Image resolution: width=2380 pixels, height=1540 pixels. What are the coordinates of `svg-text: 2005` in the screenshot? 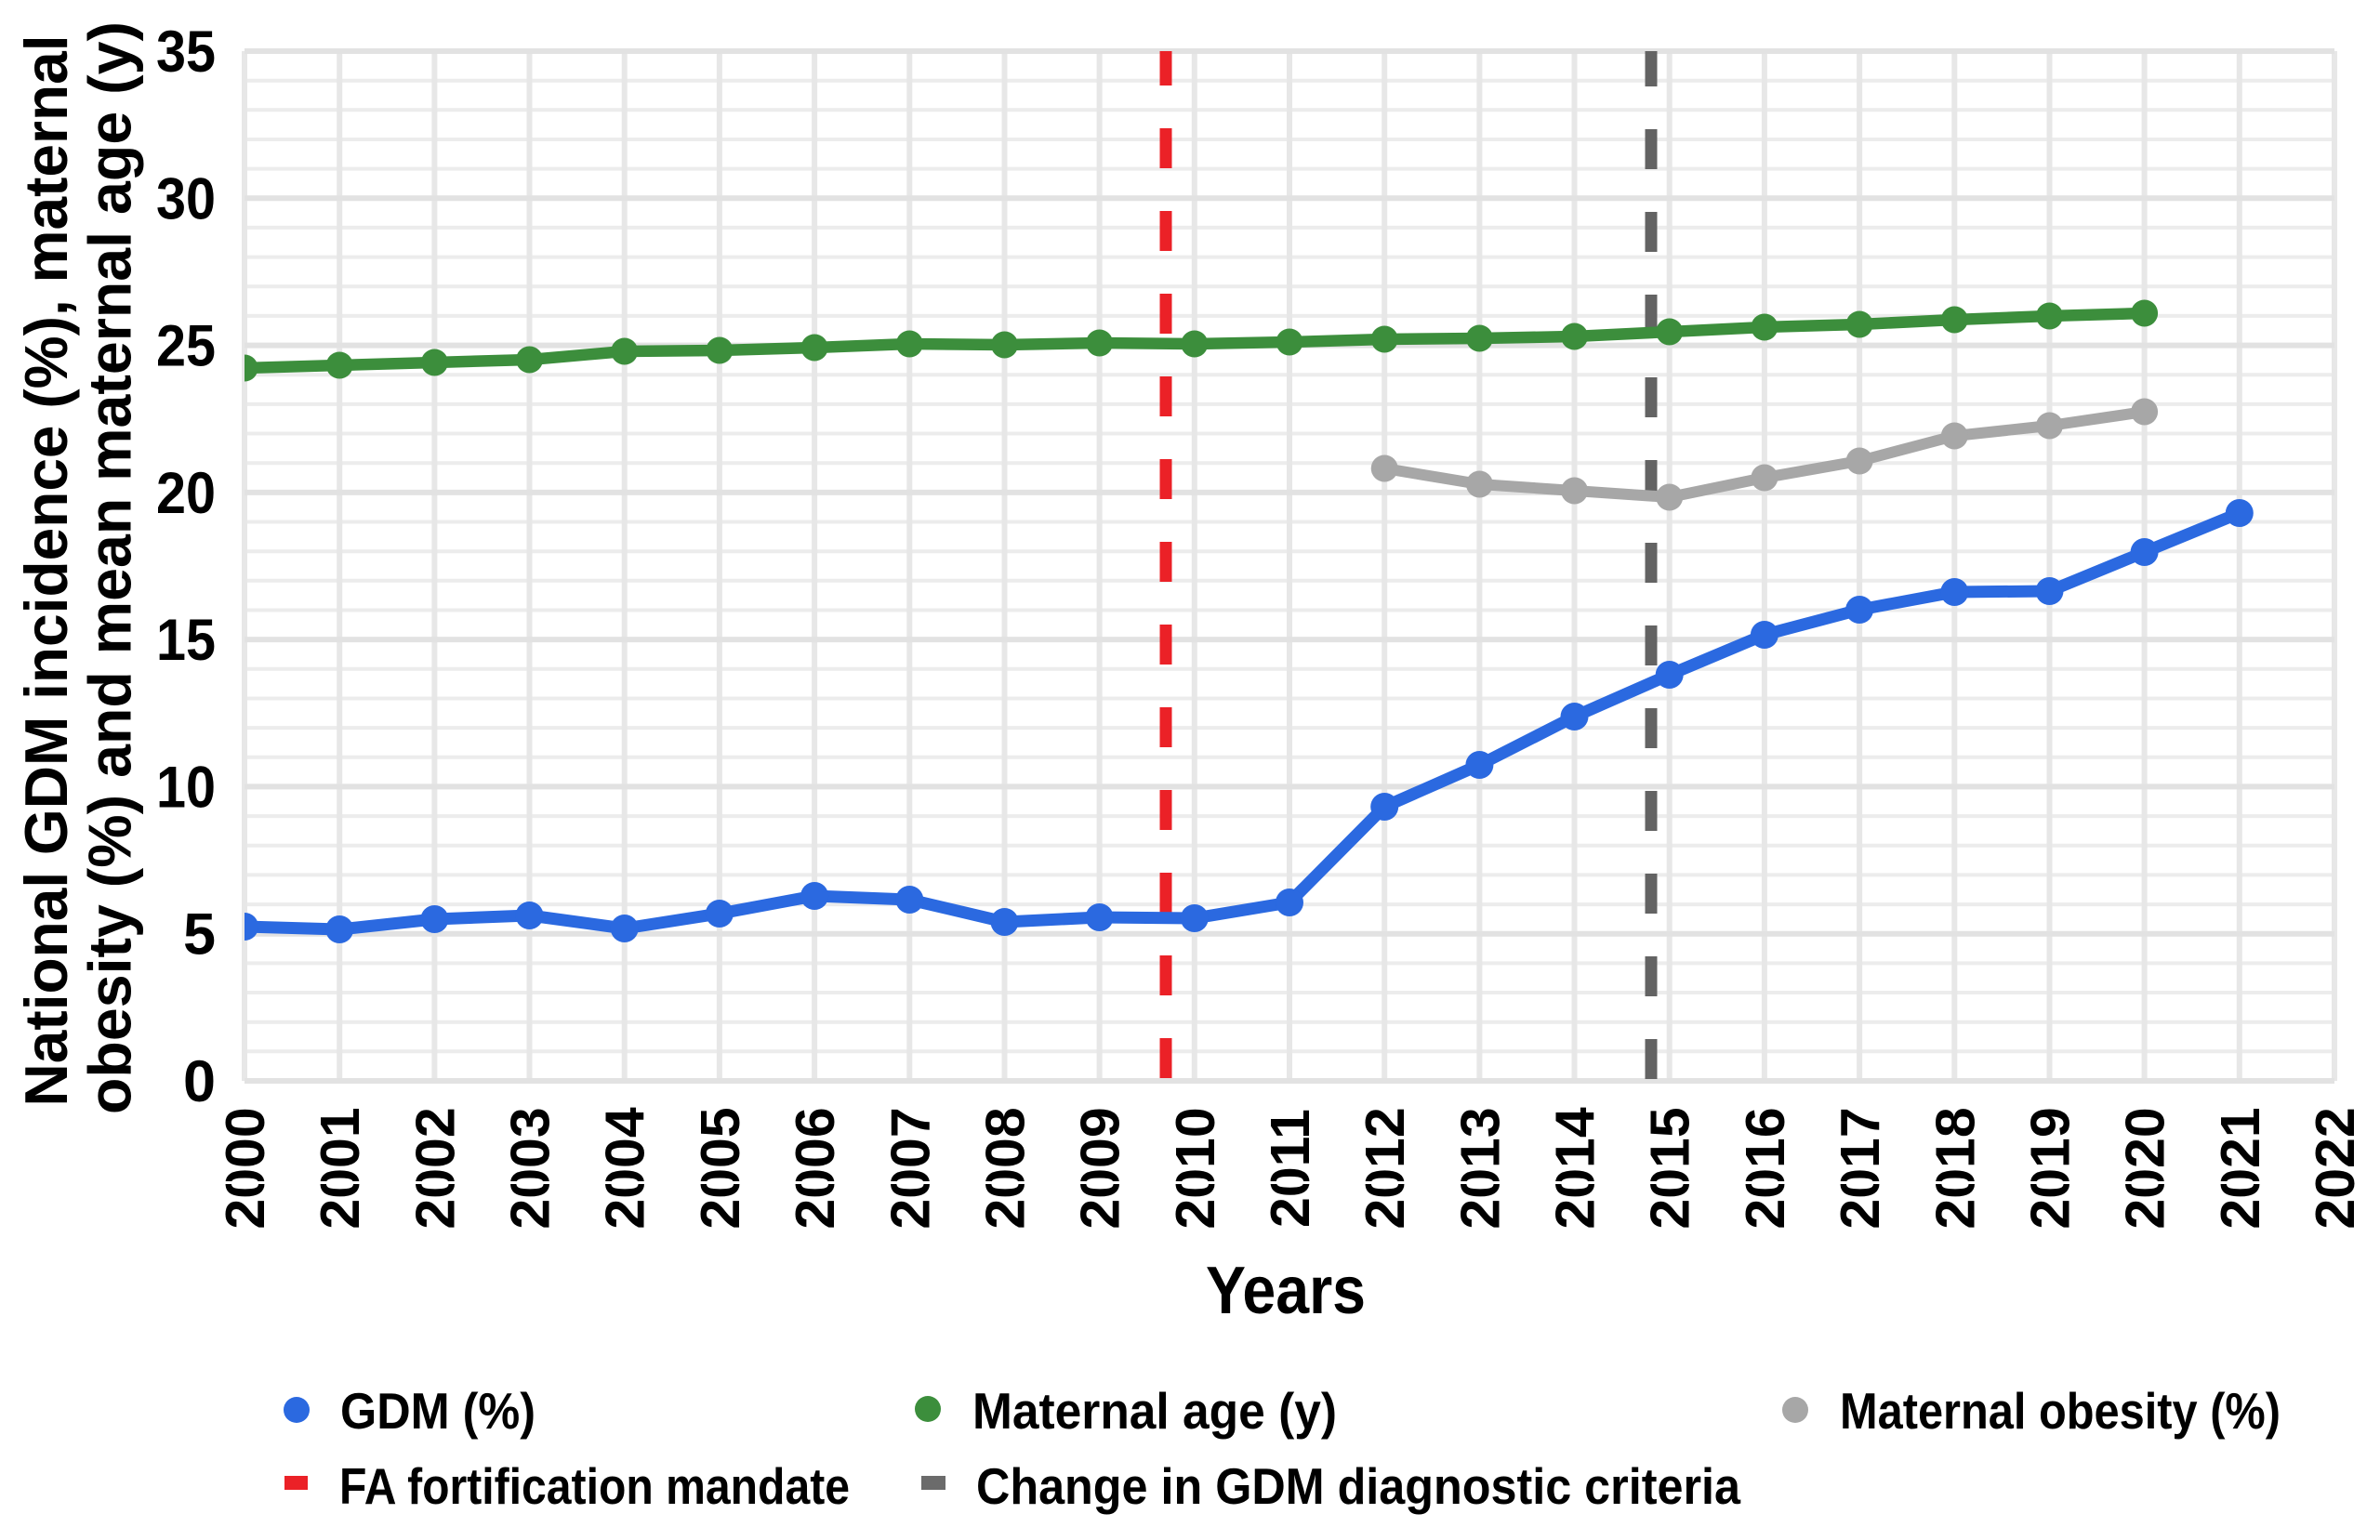 It's located at (720, 1168).